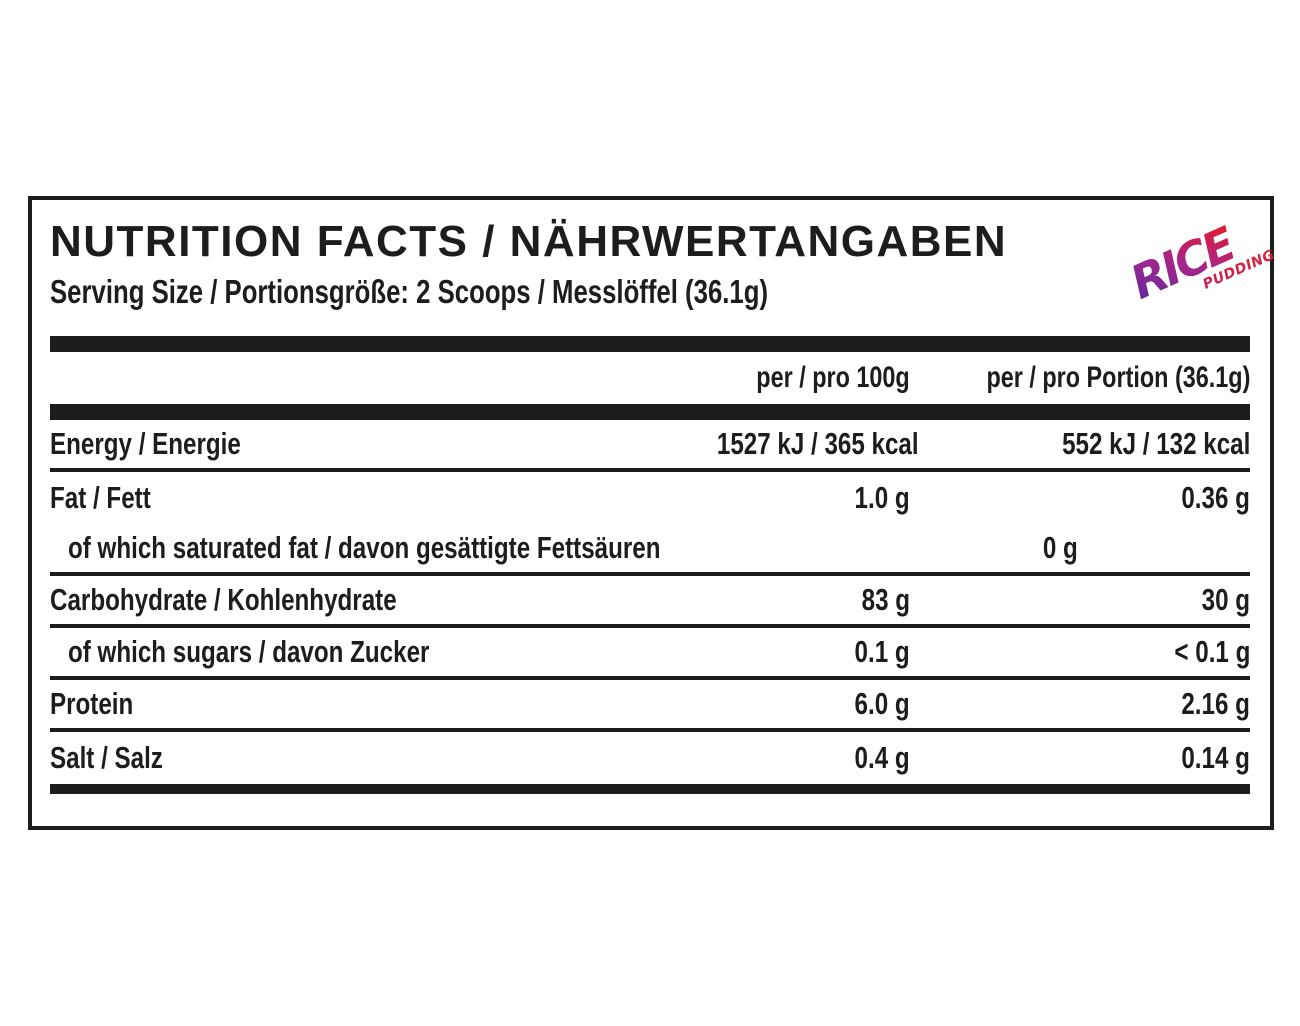  I want to click on value-per-100g: 1527 kJ / 365 kcal, so click(817, 443).